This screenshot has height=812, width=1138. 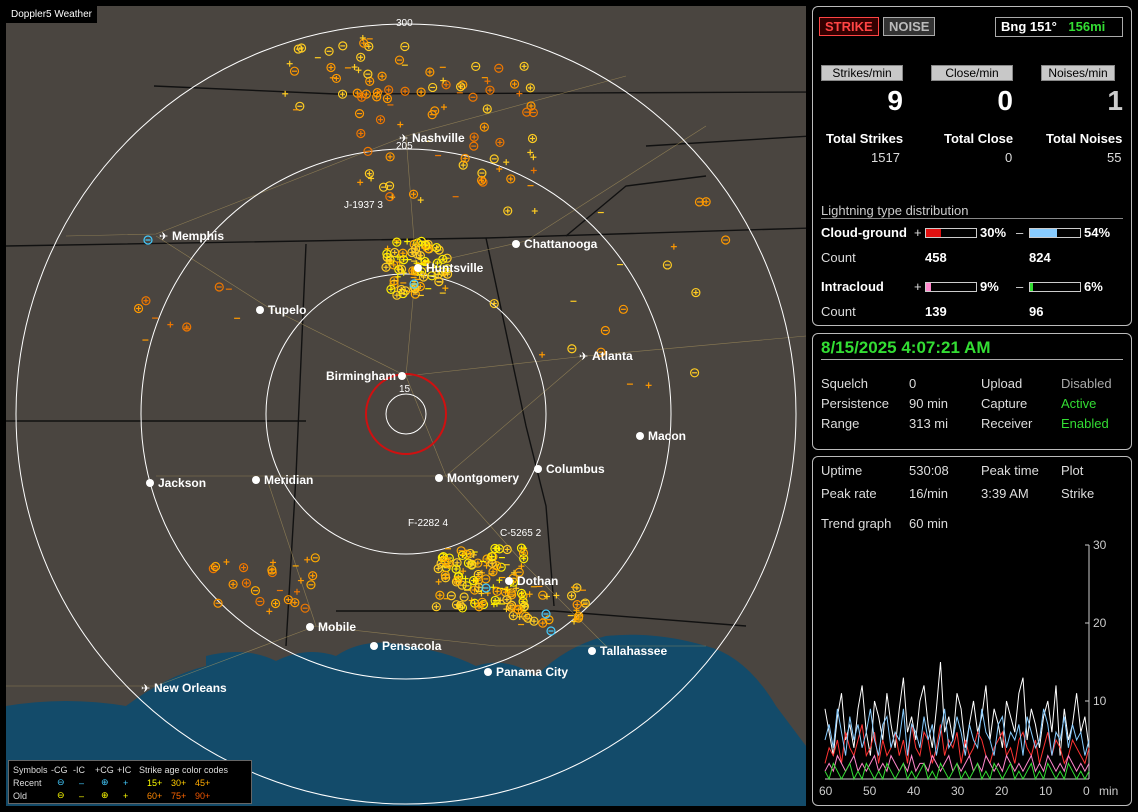 I want to click on city-label: Huntsville, so click(x=455, y=268).